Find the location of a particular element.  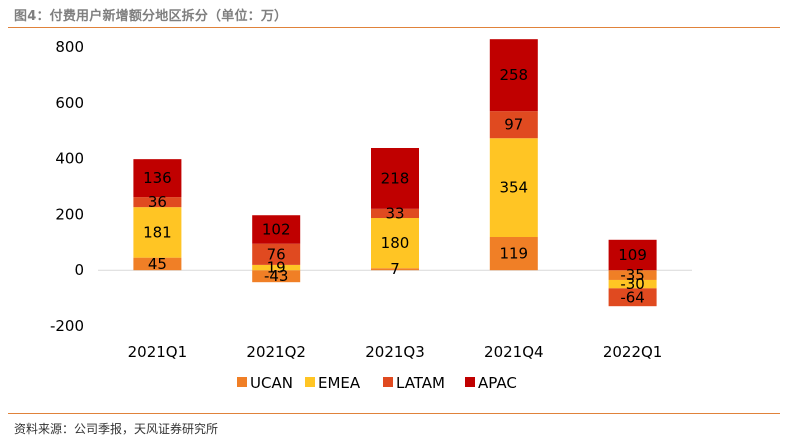

data-label: -35 is located at coordinates (632, 275).